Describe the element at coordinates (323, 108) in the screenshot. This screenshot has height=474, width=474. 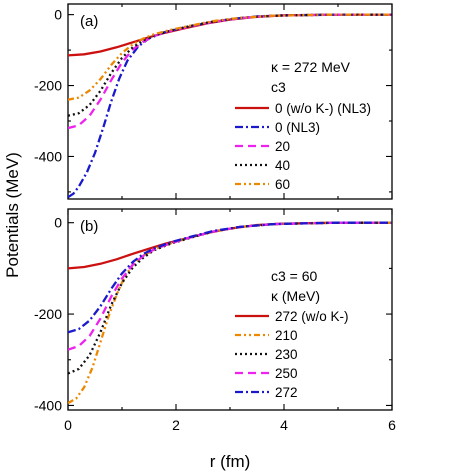
I see `legend-label-0-w-o-k-nl3: 0 (w/o K-) (NL3)` at that location.